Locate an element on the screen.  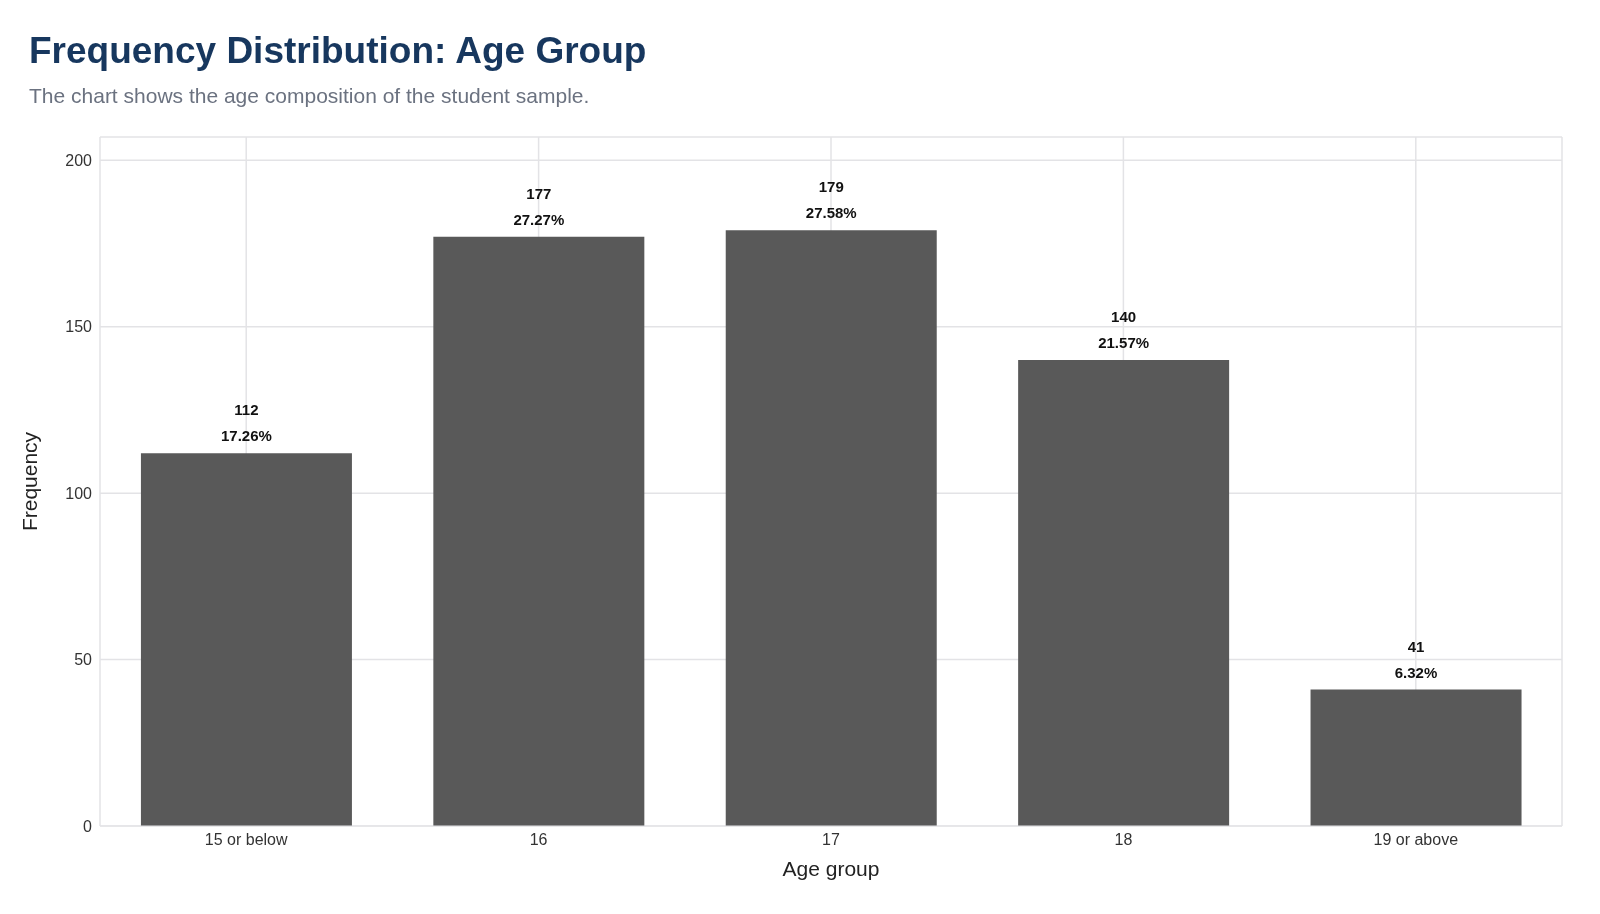
data-label: 179 27.58% is located at coordinates (831, 200).